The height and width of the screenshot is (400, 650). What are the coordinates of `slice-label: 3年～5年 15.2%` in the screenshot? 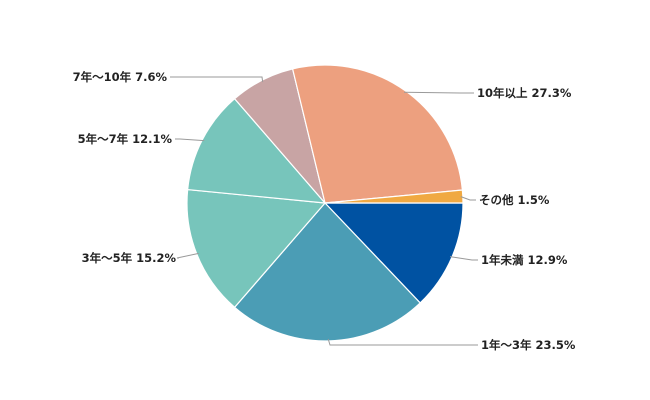 It's located at (129, 258).